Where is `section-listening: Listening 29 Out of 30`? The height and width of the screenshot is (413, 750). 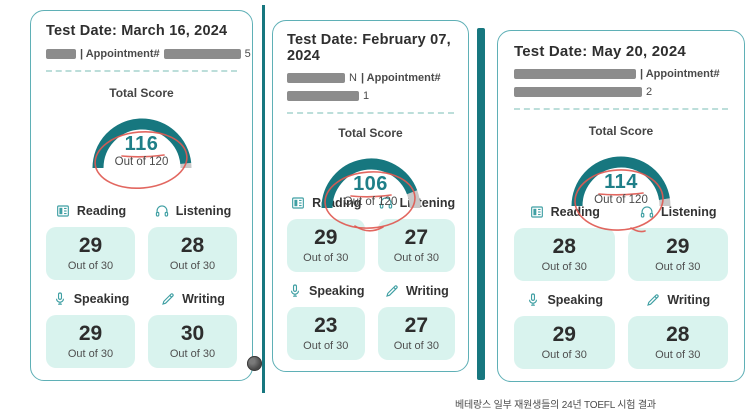 section-listening: Listening 29 Out of 30 is located at coordinates (677, 242).